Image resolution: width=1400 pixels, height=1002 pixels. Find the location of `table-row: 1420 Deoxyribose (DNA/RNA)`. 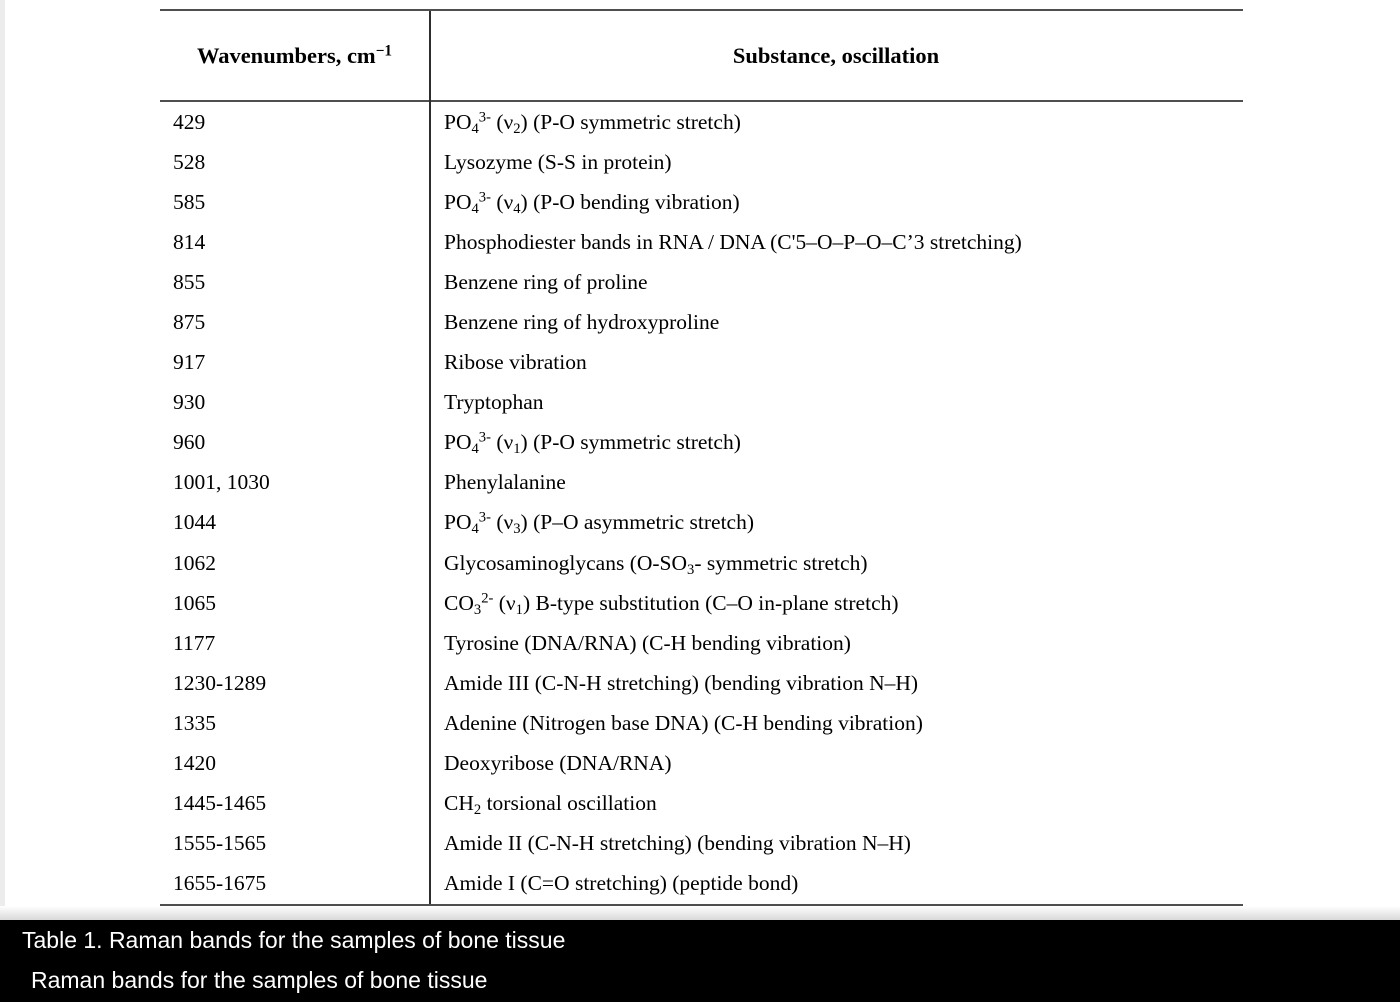

table-row: 1420 Deoxyribose (DNA/RNA) is located at coordinates (701, 764).